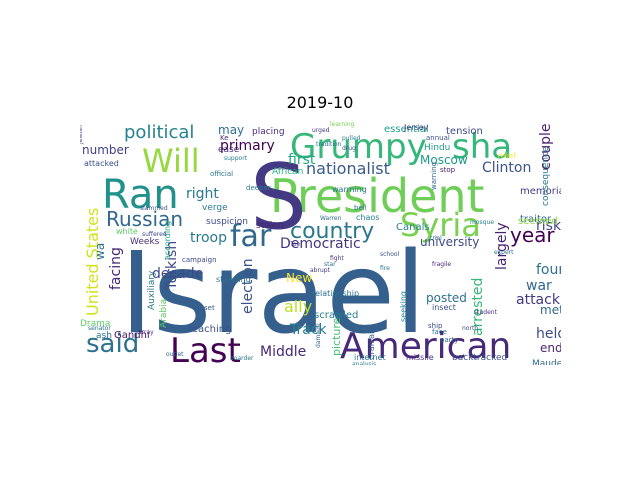 The height and width of the screenshot is (480, 640). I want to click on word-internet: internet, so click(370, 357).